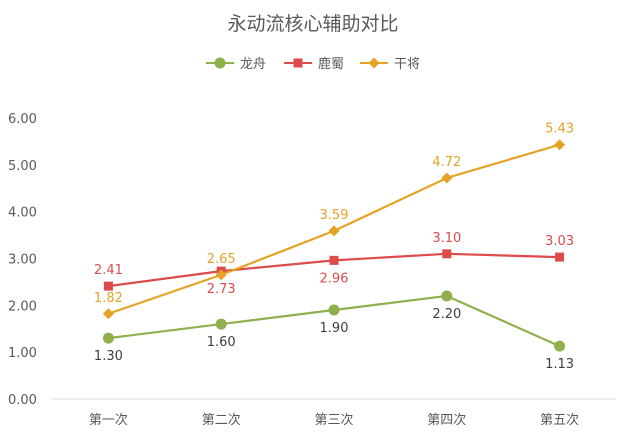  What do you see at coordinates (22, 260) in the screenshot?
I see `y-tick-label: 3.00` at bounding box center [22, 260].